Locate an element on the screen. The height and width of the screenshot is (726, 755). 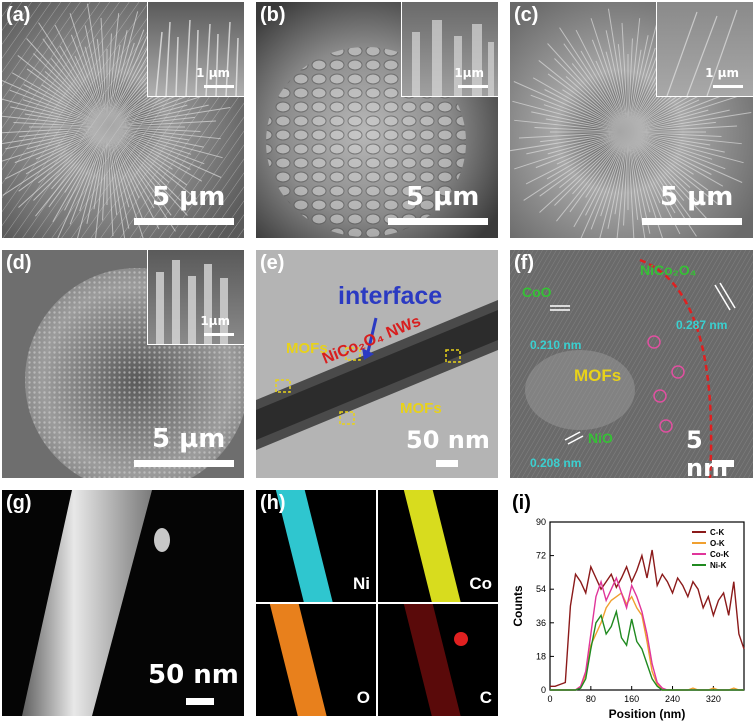
scale-text-f: 5 nm is located at coordinates (707, 452).